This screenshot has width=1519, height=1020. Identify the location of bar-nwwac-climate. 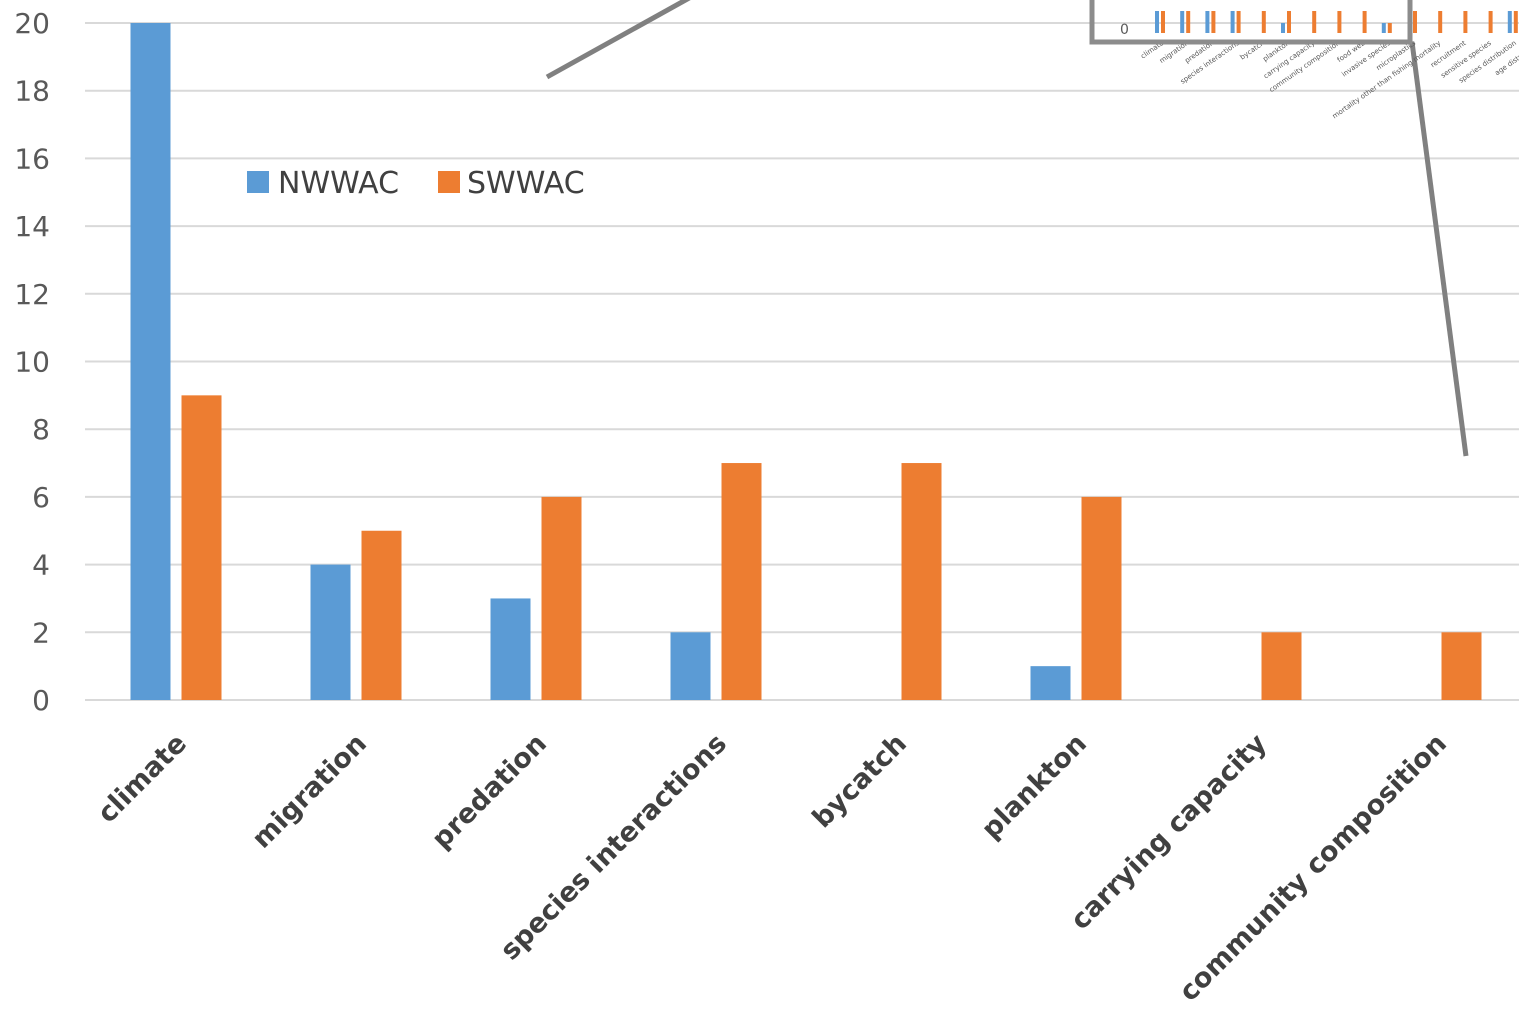
(150, 361).